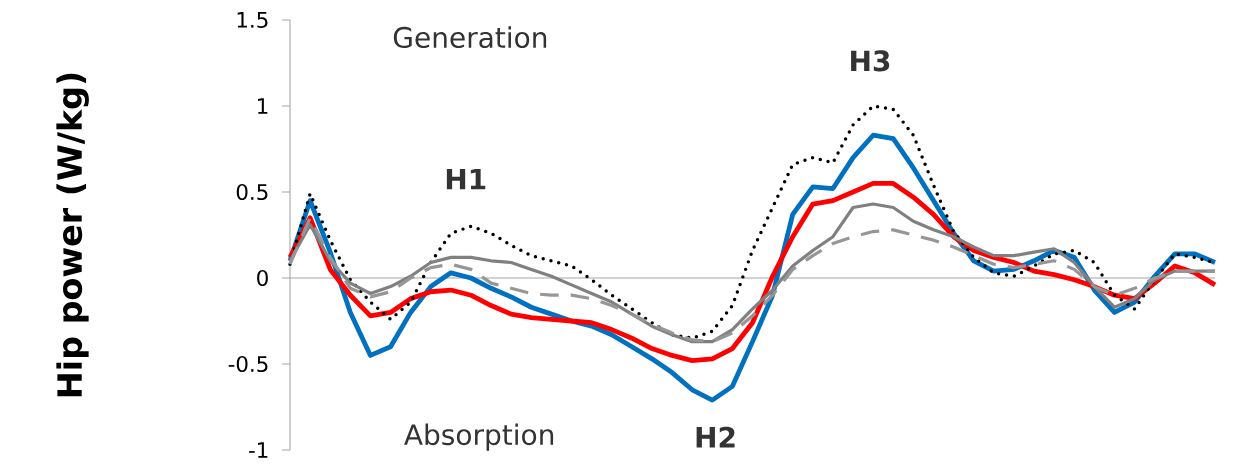 The image size is (1245, 468). I want to click on y-tick-label: -0.5, so click(248, 364).